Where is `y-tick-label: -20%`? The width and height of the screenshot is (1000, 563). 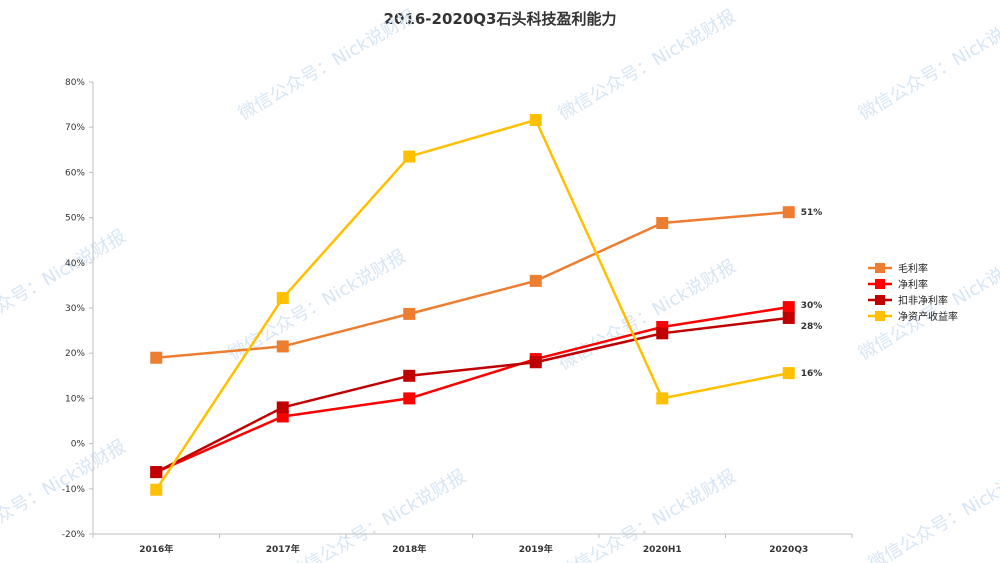
y-tick-label: -20% is located at coordinates (74, 535).